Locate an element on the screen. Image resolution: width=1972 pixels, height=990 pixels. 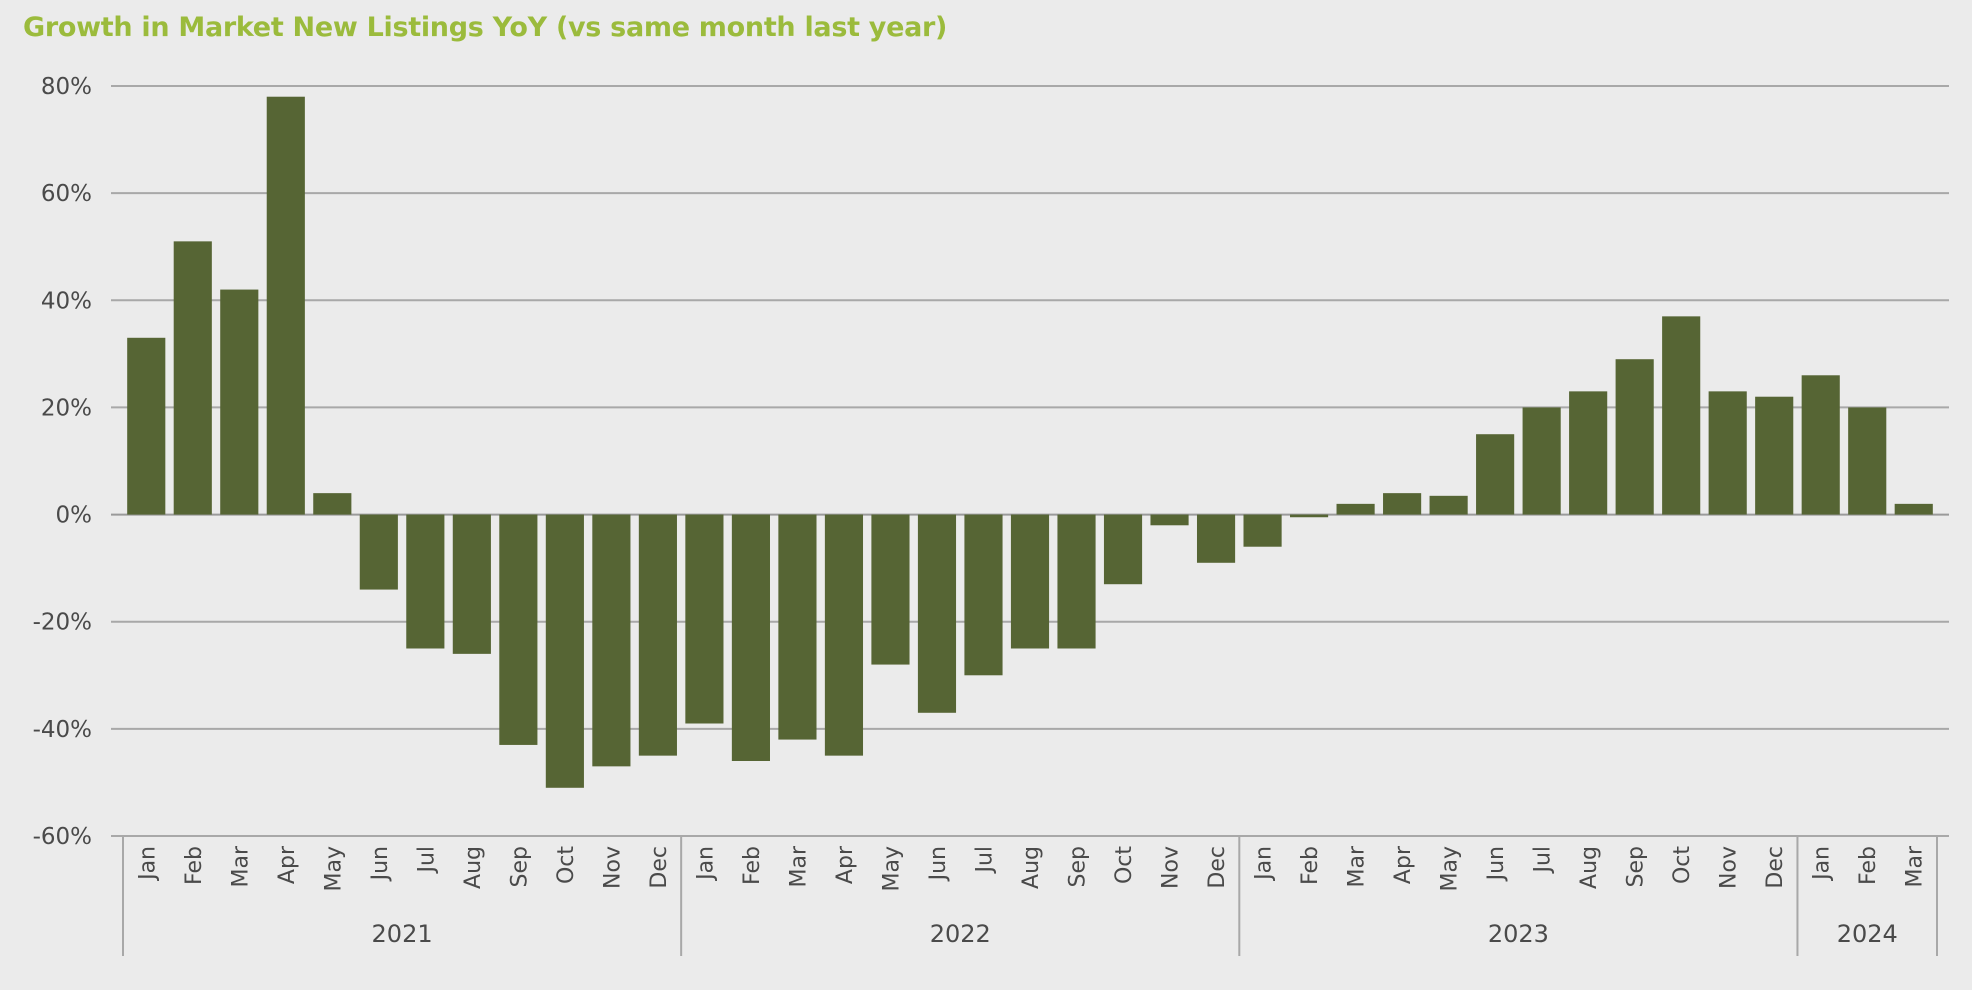
year-label: 2021 is located at coordinates (402, 934).